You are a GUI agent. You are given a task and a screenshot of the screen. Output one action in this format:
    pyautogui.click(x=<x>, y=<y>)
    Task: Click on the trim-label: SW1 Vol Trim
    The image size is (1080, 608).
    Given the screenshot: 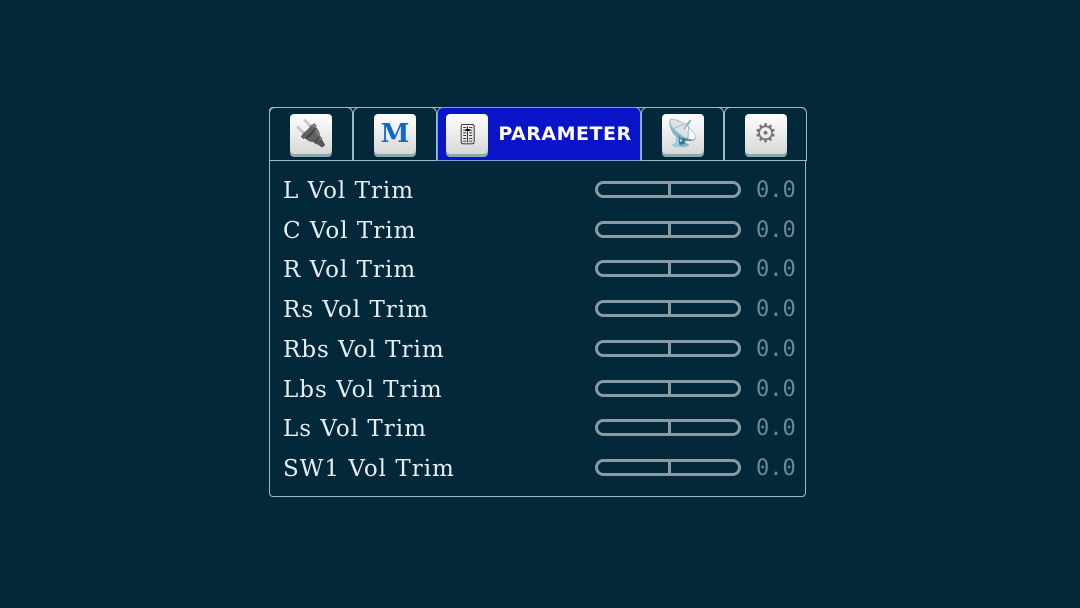 What is the action you would take?
    pyautogui.click(x=369, y=468)
    